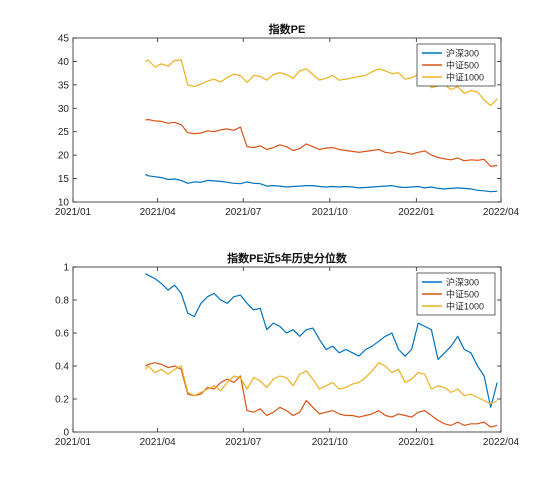 This screenshot has width=554, height=485. Describe the element at coordinates (62, 301) in the screenshot. I see `y-tick-label: 0.8` at that location.